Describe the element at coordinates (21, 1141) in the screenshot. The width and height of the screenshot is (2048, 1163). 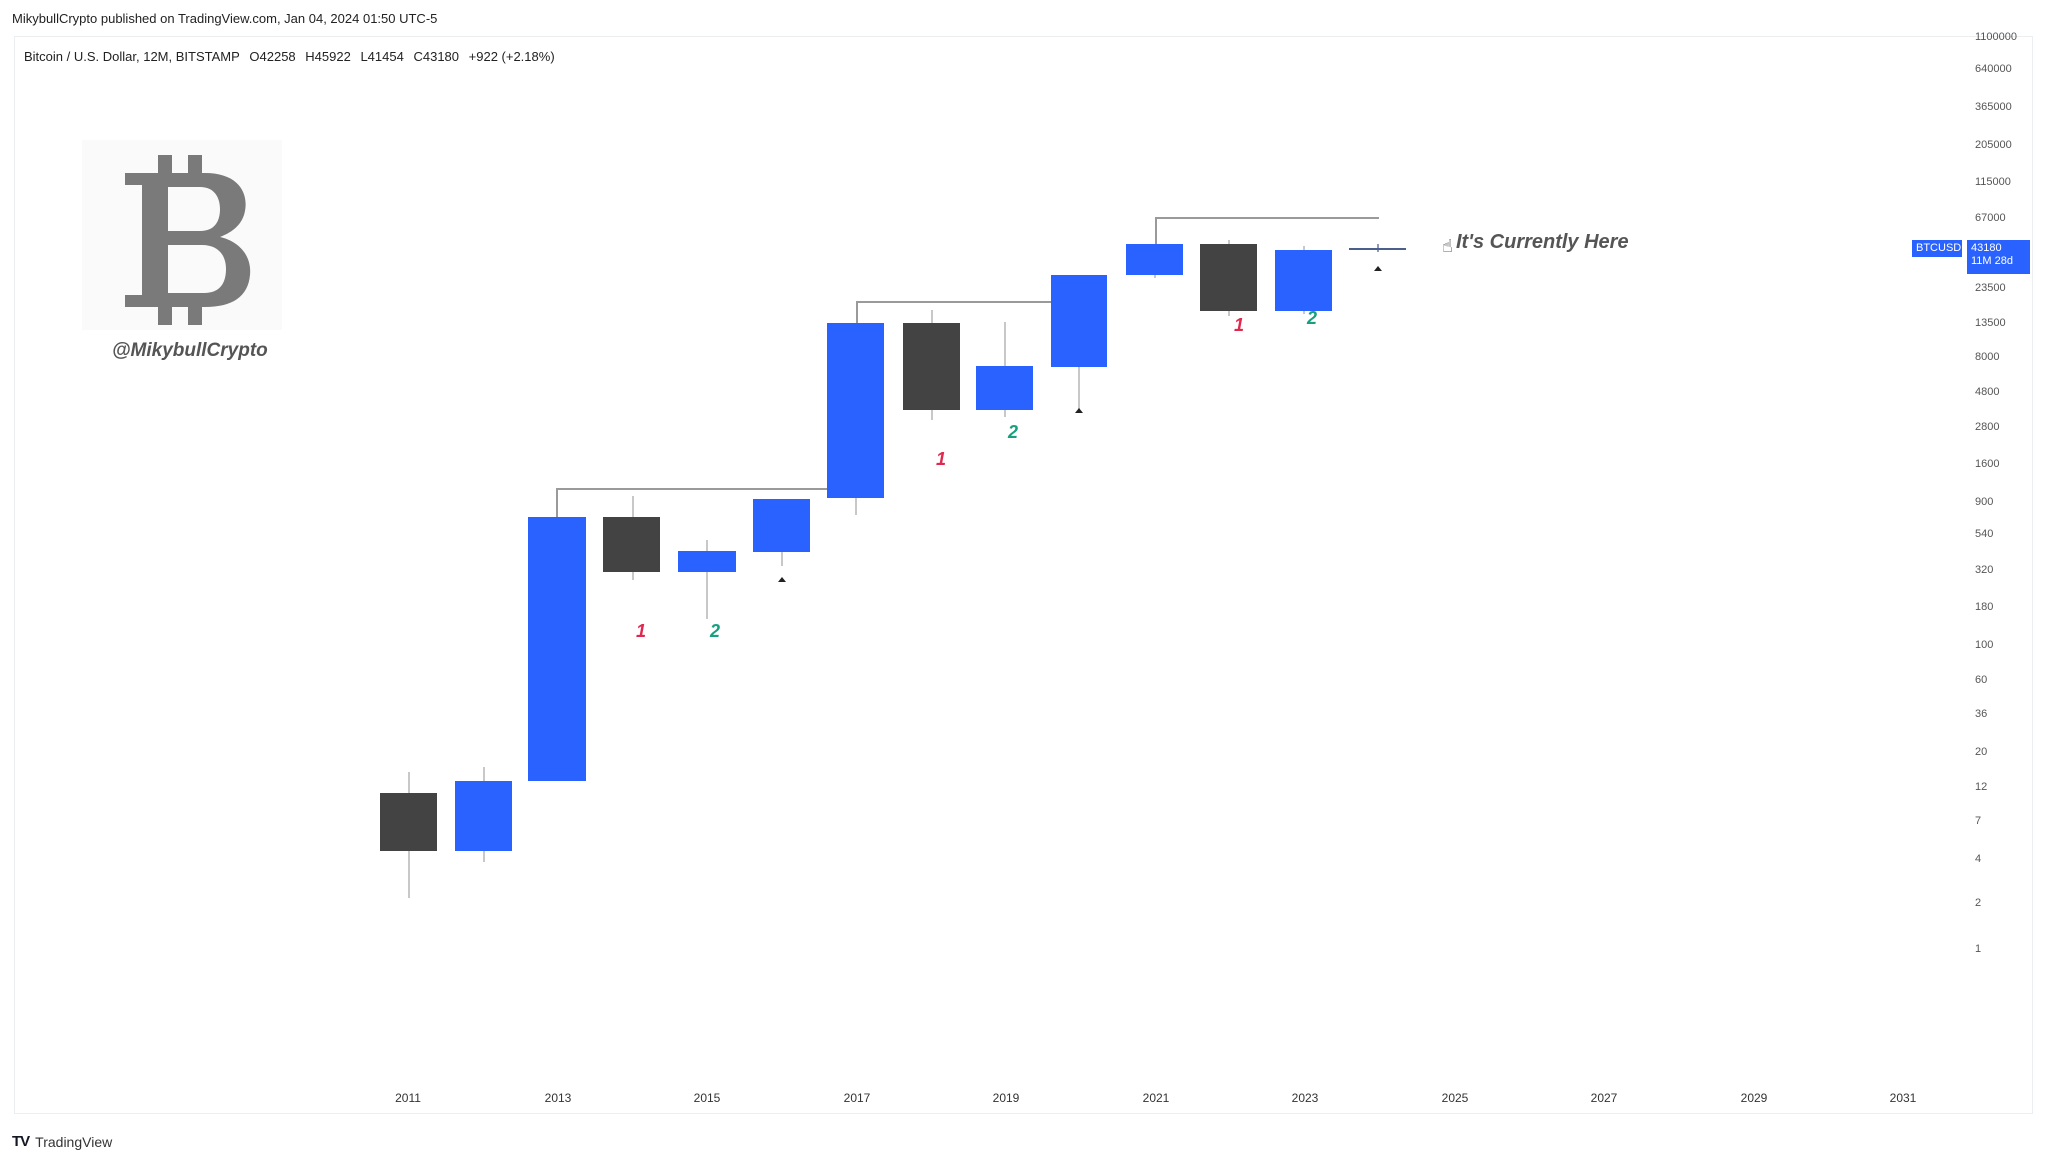
I see `tradingview-logo-icon: TV` at that location.